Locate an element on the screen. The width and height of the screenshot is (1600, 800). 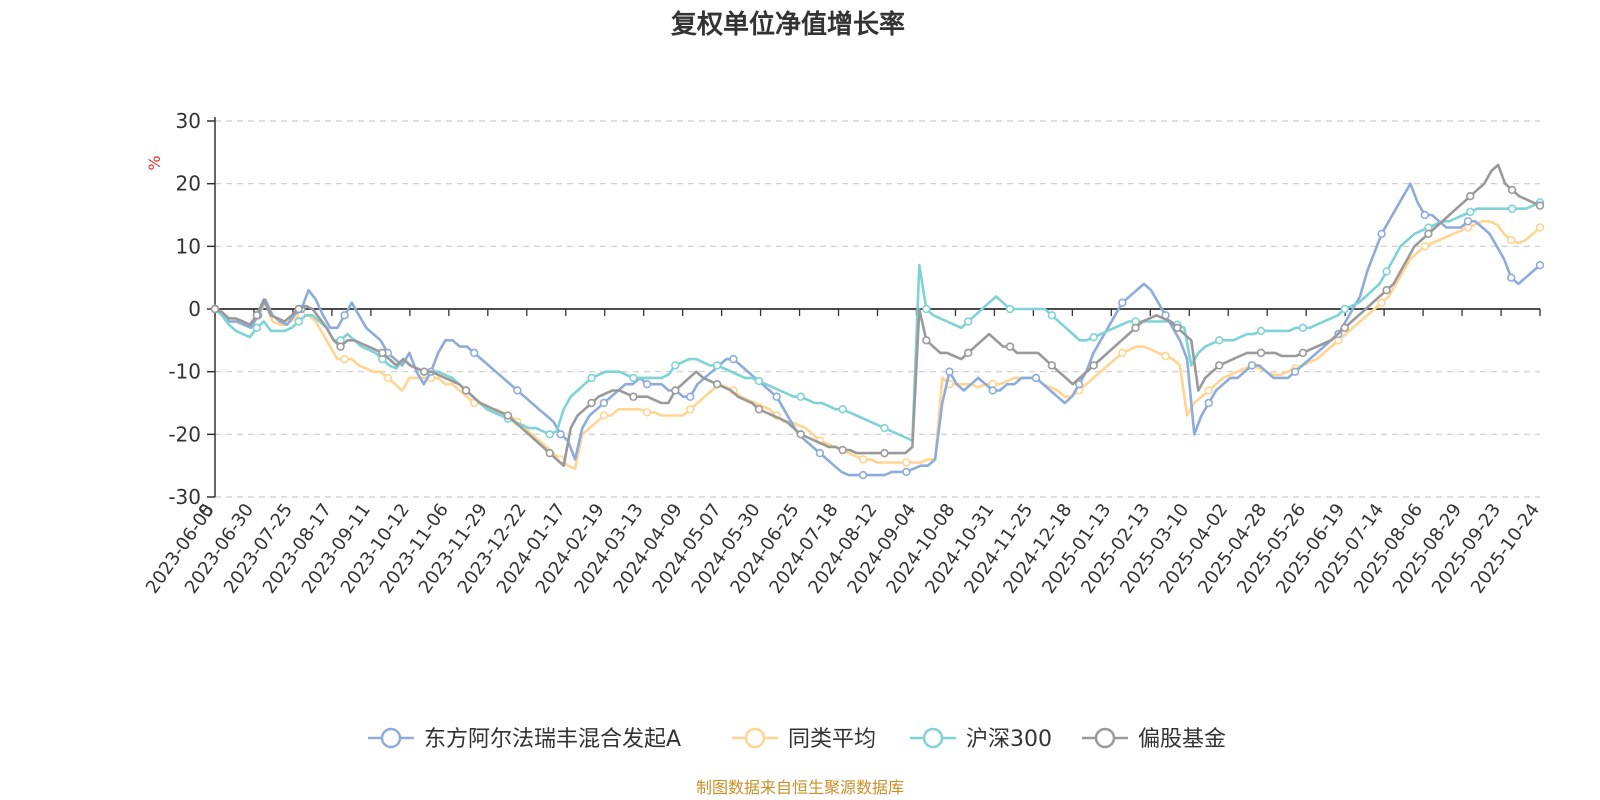
chart-title: 复权单位净值增长率 is located at coordinates (788, 24).